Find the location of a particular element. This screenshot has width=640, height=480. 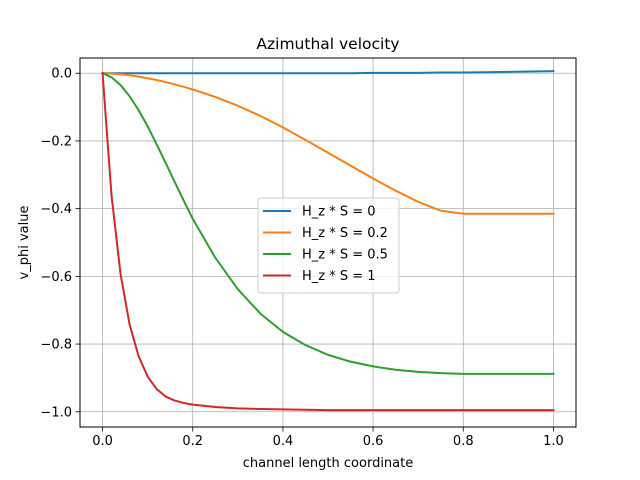

legend-box is located at coordinates (328, 245).